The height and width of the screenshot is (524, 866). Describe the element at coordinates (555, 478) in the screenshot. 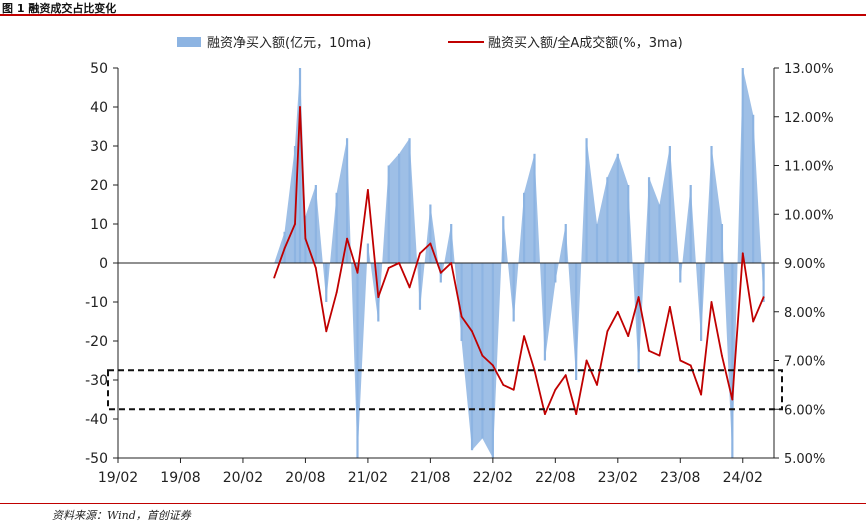

I see `x-tick-label: 22/08` at that location.